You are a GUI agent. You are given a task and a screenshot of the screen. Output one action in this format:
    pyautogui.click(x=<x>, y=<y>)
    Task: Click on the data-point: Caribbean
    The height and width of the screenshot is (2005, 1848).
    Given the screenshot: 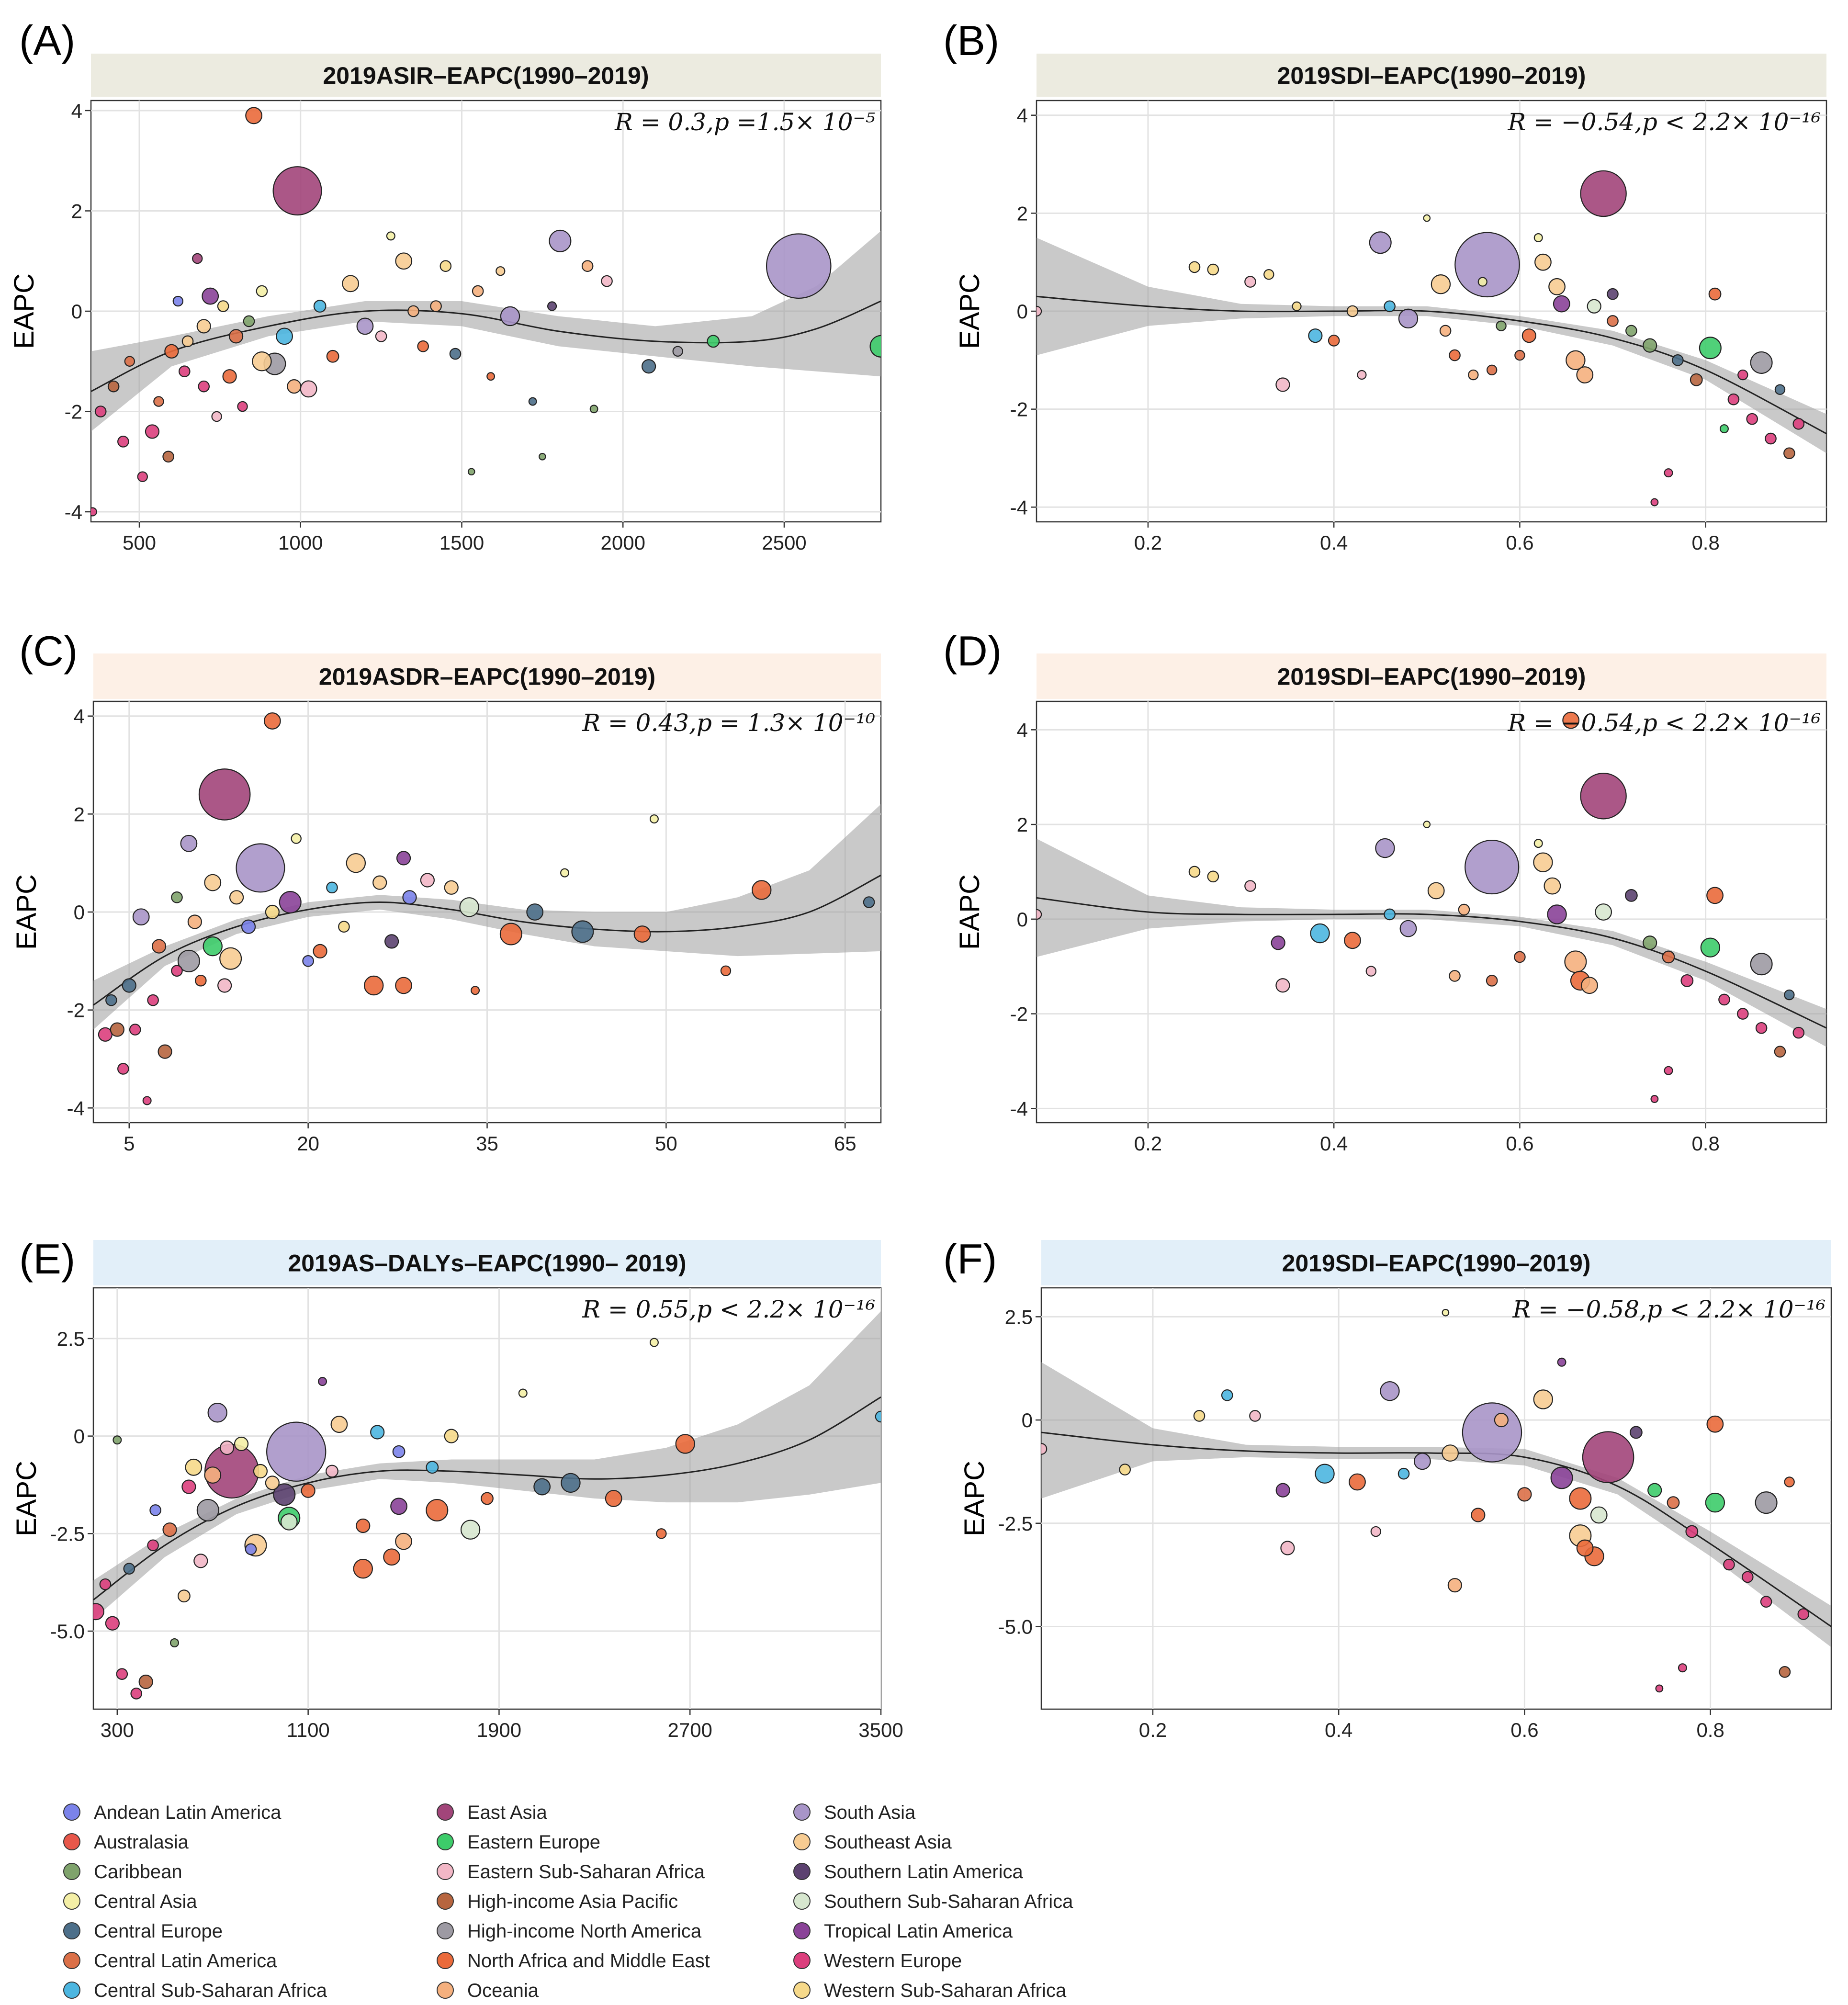 What is the action you would take?
    pyautogui.click(x=117, y=1440)
    